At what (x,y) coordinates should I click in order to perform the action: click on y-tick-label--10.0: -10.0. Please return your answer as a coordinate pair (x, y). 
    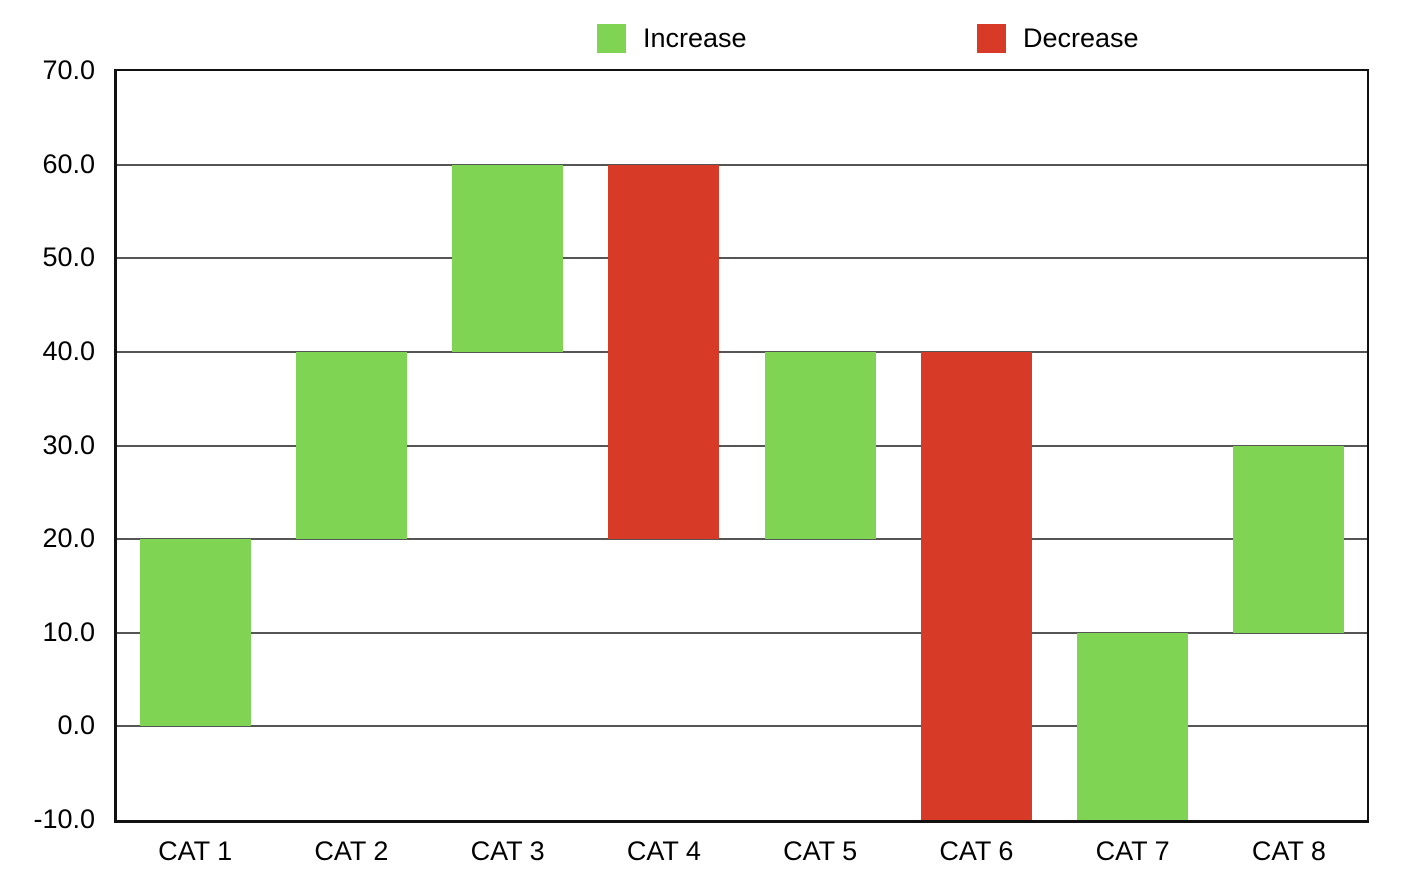
    Looking at the image, I should click on (64, 819).